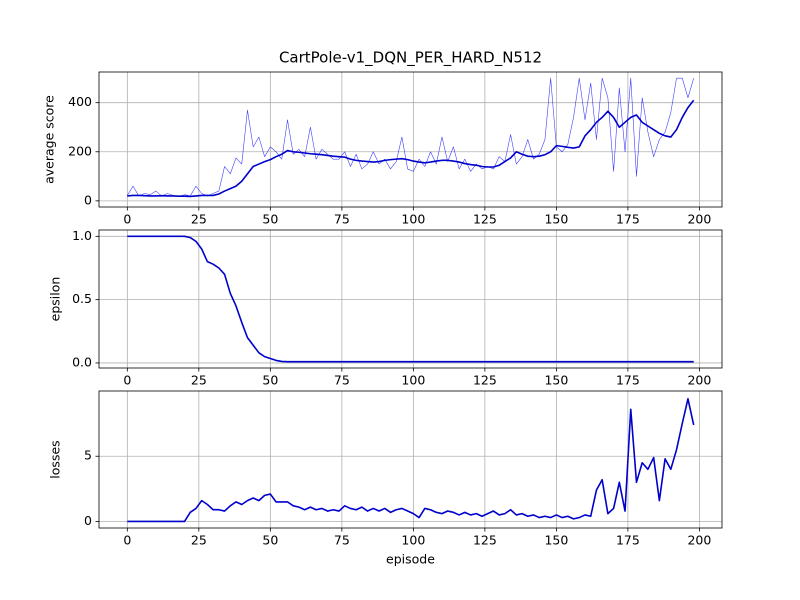  I want to click on y-tick-label: 5, so click(88, 455).